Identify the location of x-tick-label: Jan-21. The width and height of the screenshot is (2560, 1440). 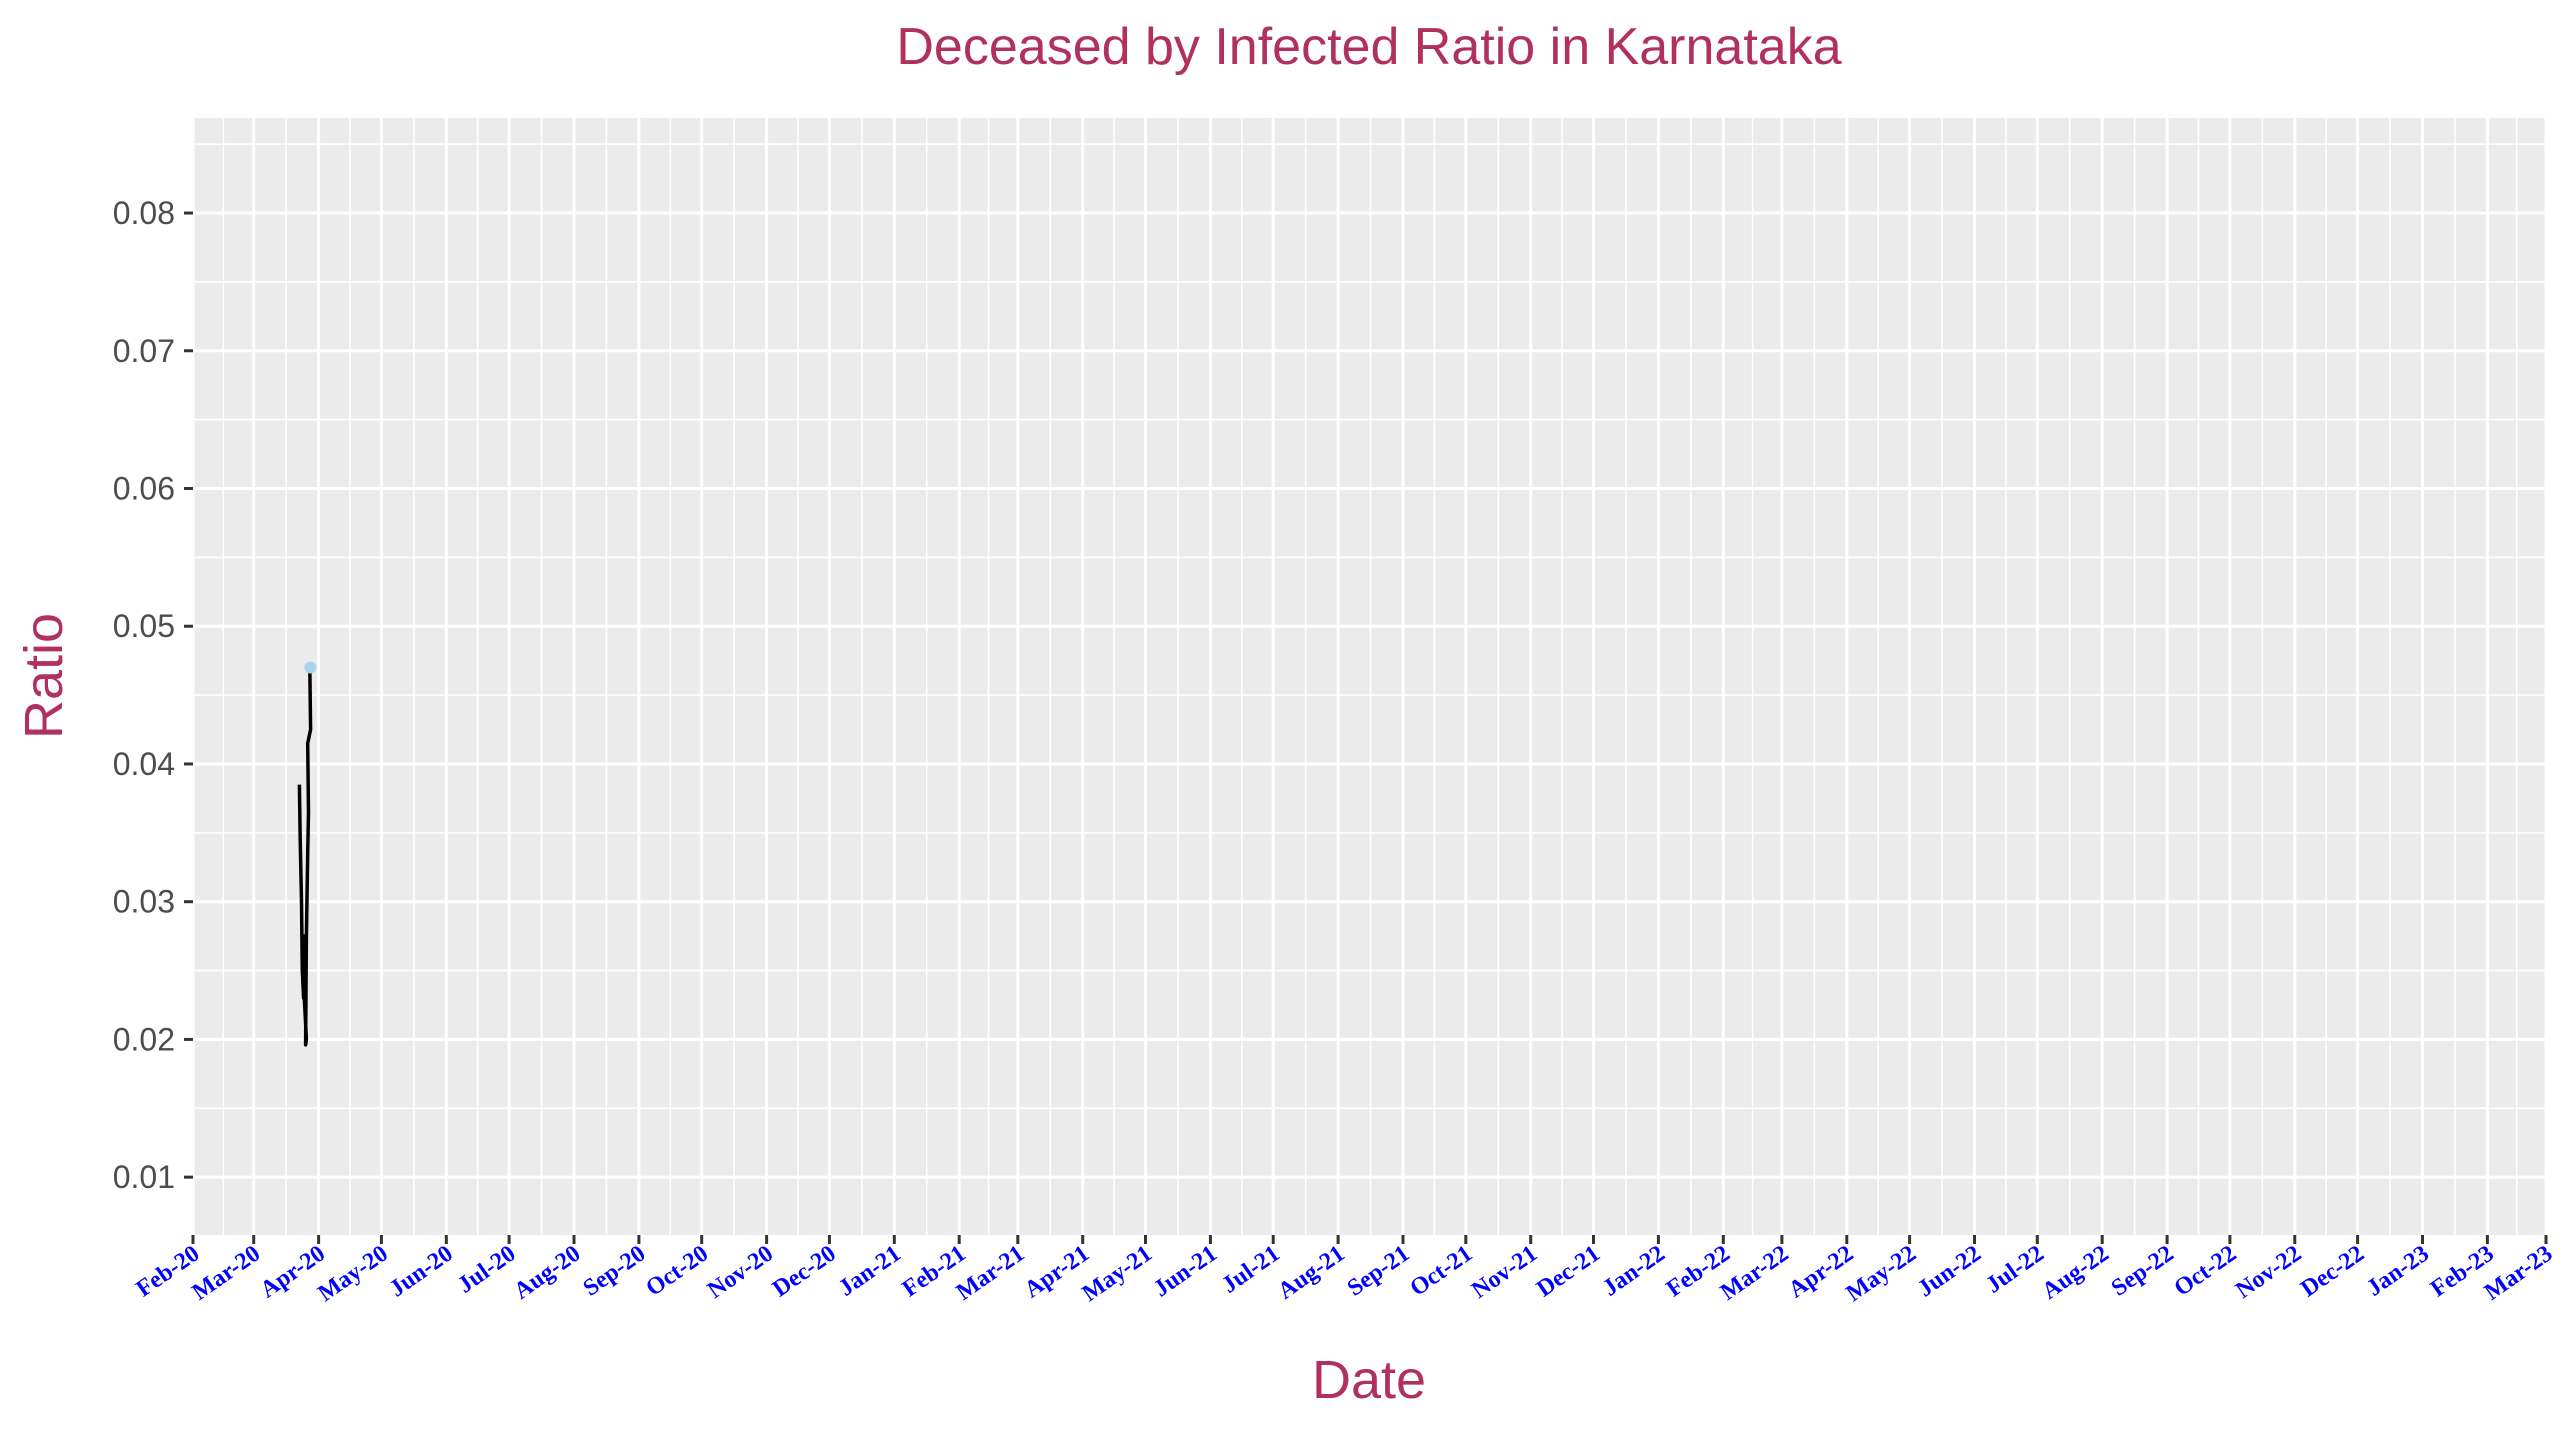
(870, 1271).